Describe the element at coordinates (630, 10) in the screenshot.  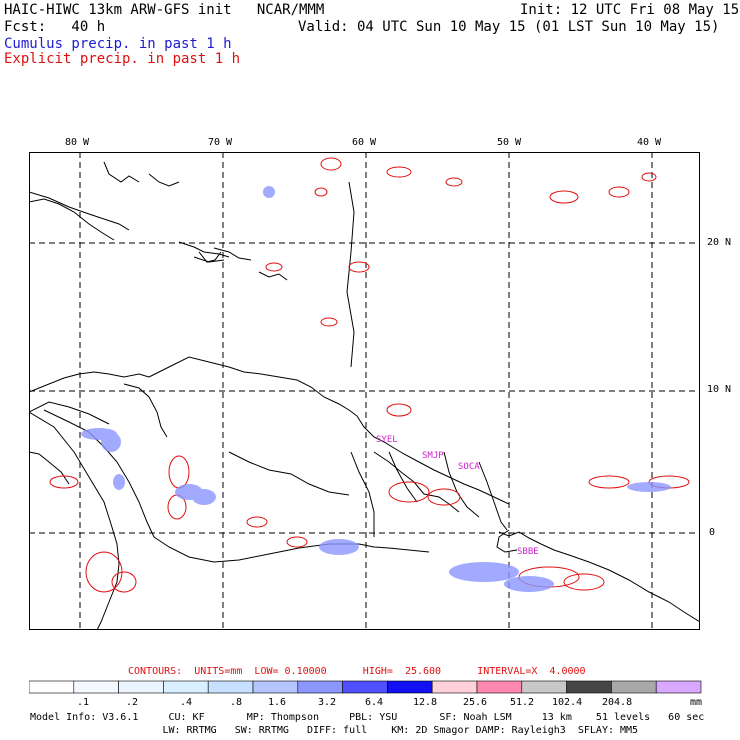
I see `init-time: Init: 12 UTC Fri 08 May 15` at that location.